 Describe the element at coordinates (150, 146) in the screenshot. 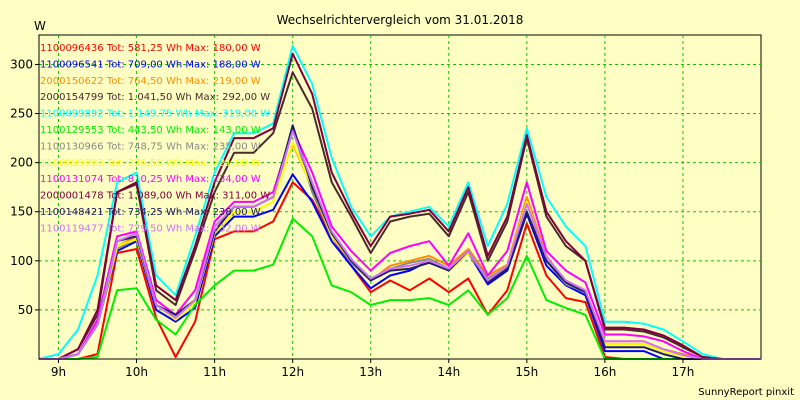

I see `legend-entry-1100130966: 1100130966 Tot: 748,75 Wh Max: 235,00 W` at that location.